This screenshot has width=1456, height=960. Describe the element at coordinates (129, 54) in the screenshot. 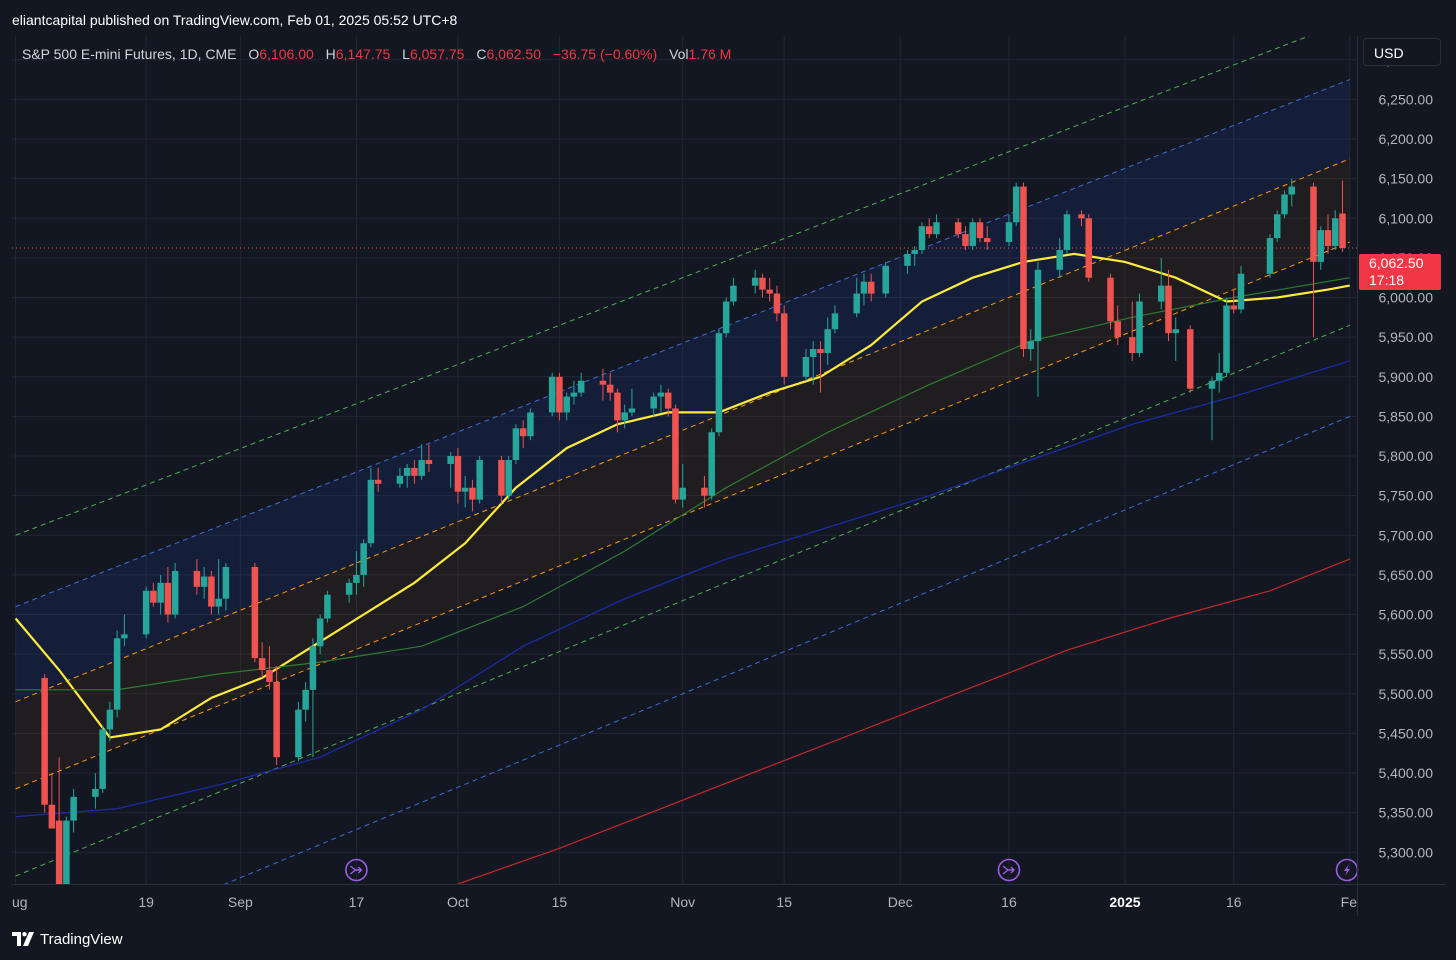

I see `symbol-label: S&P 500 E-mini Futures, 1D, CME` at that location.